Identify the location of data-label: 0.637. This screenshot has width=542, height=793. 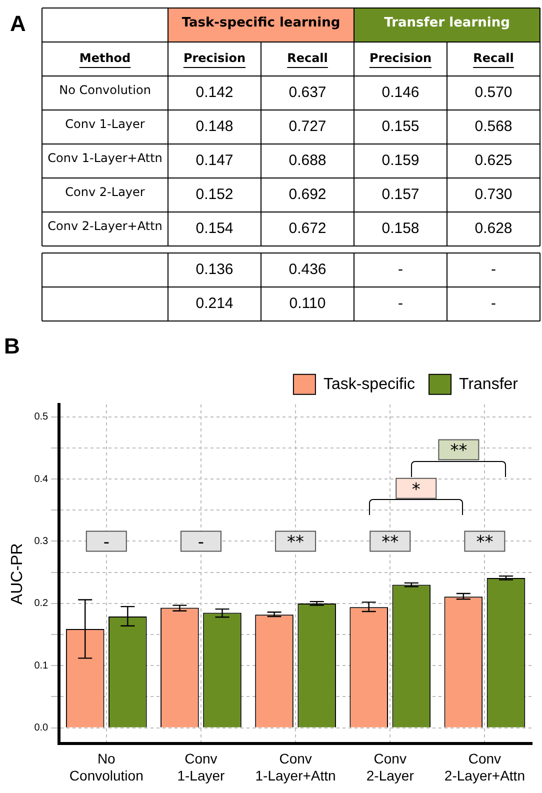
(307, 93).